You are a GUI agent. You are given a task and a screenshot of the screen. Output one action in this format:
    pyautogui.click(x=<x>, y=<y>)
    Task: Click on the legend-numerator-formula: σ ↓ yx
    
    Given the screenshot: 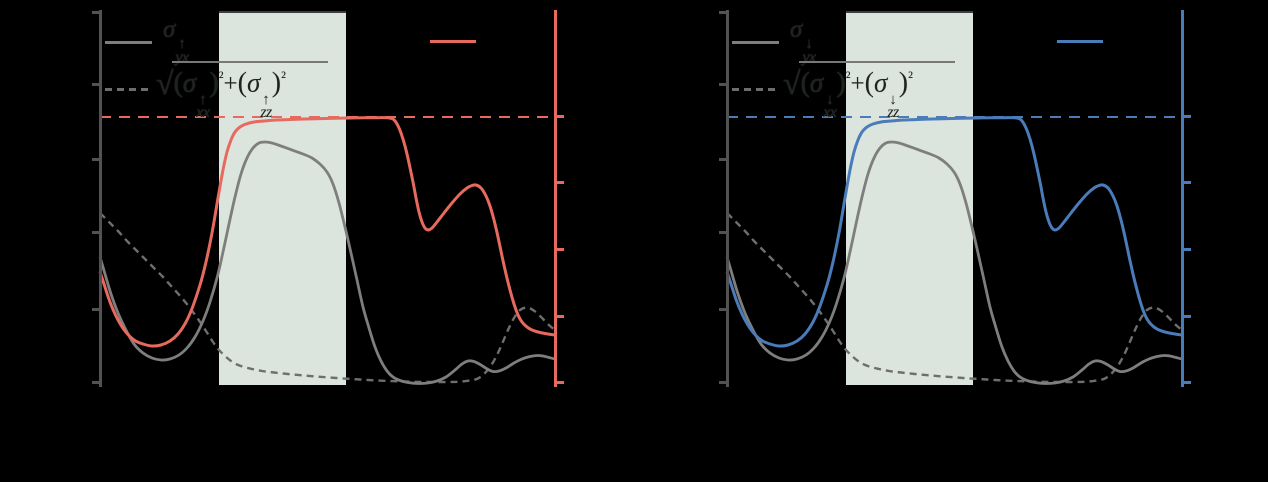 What is the action you would take?
    pyautogui.click(x=803, y=40)
    